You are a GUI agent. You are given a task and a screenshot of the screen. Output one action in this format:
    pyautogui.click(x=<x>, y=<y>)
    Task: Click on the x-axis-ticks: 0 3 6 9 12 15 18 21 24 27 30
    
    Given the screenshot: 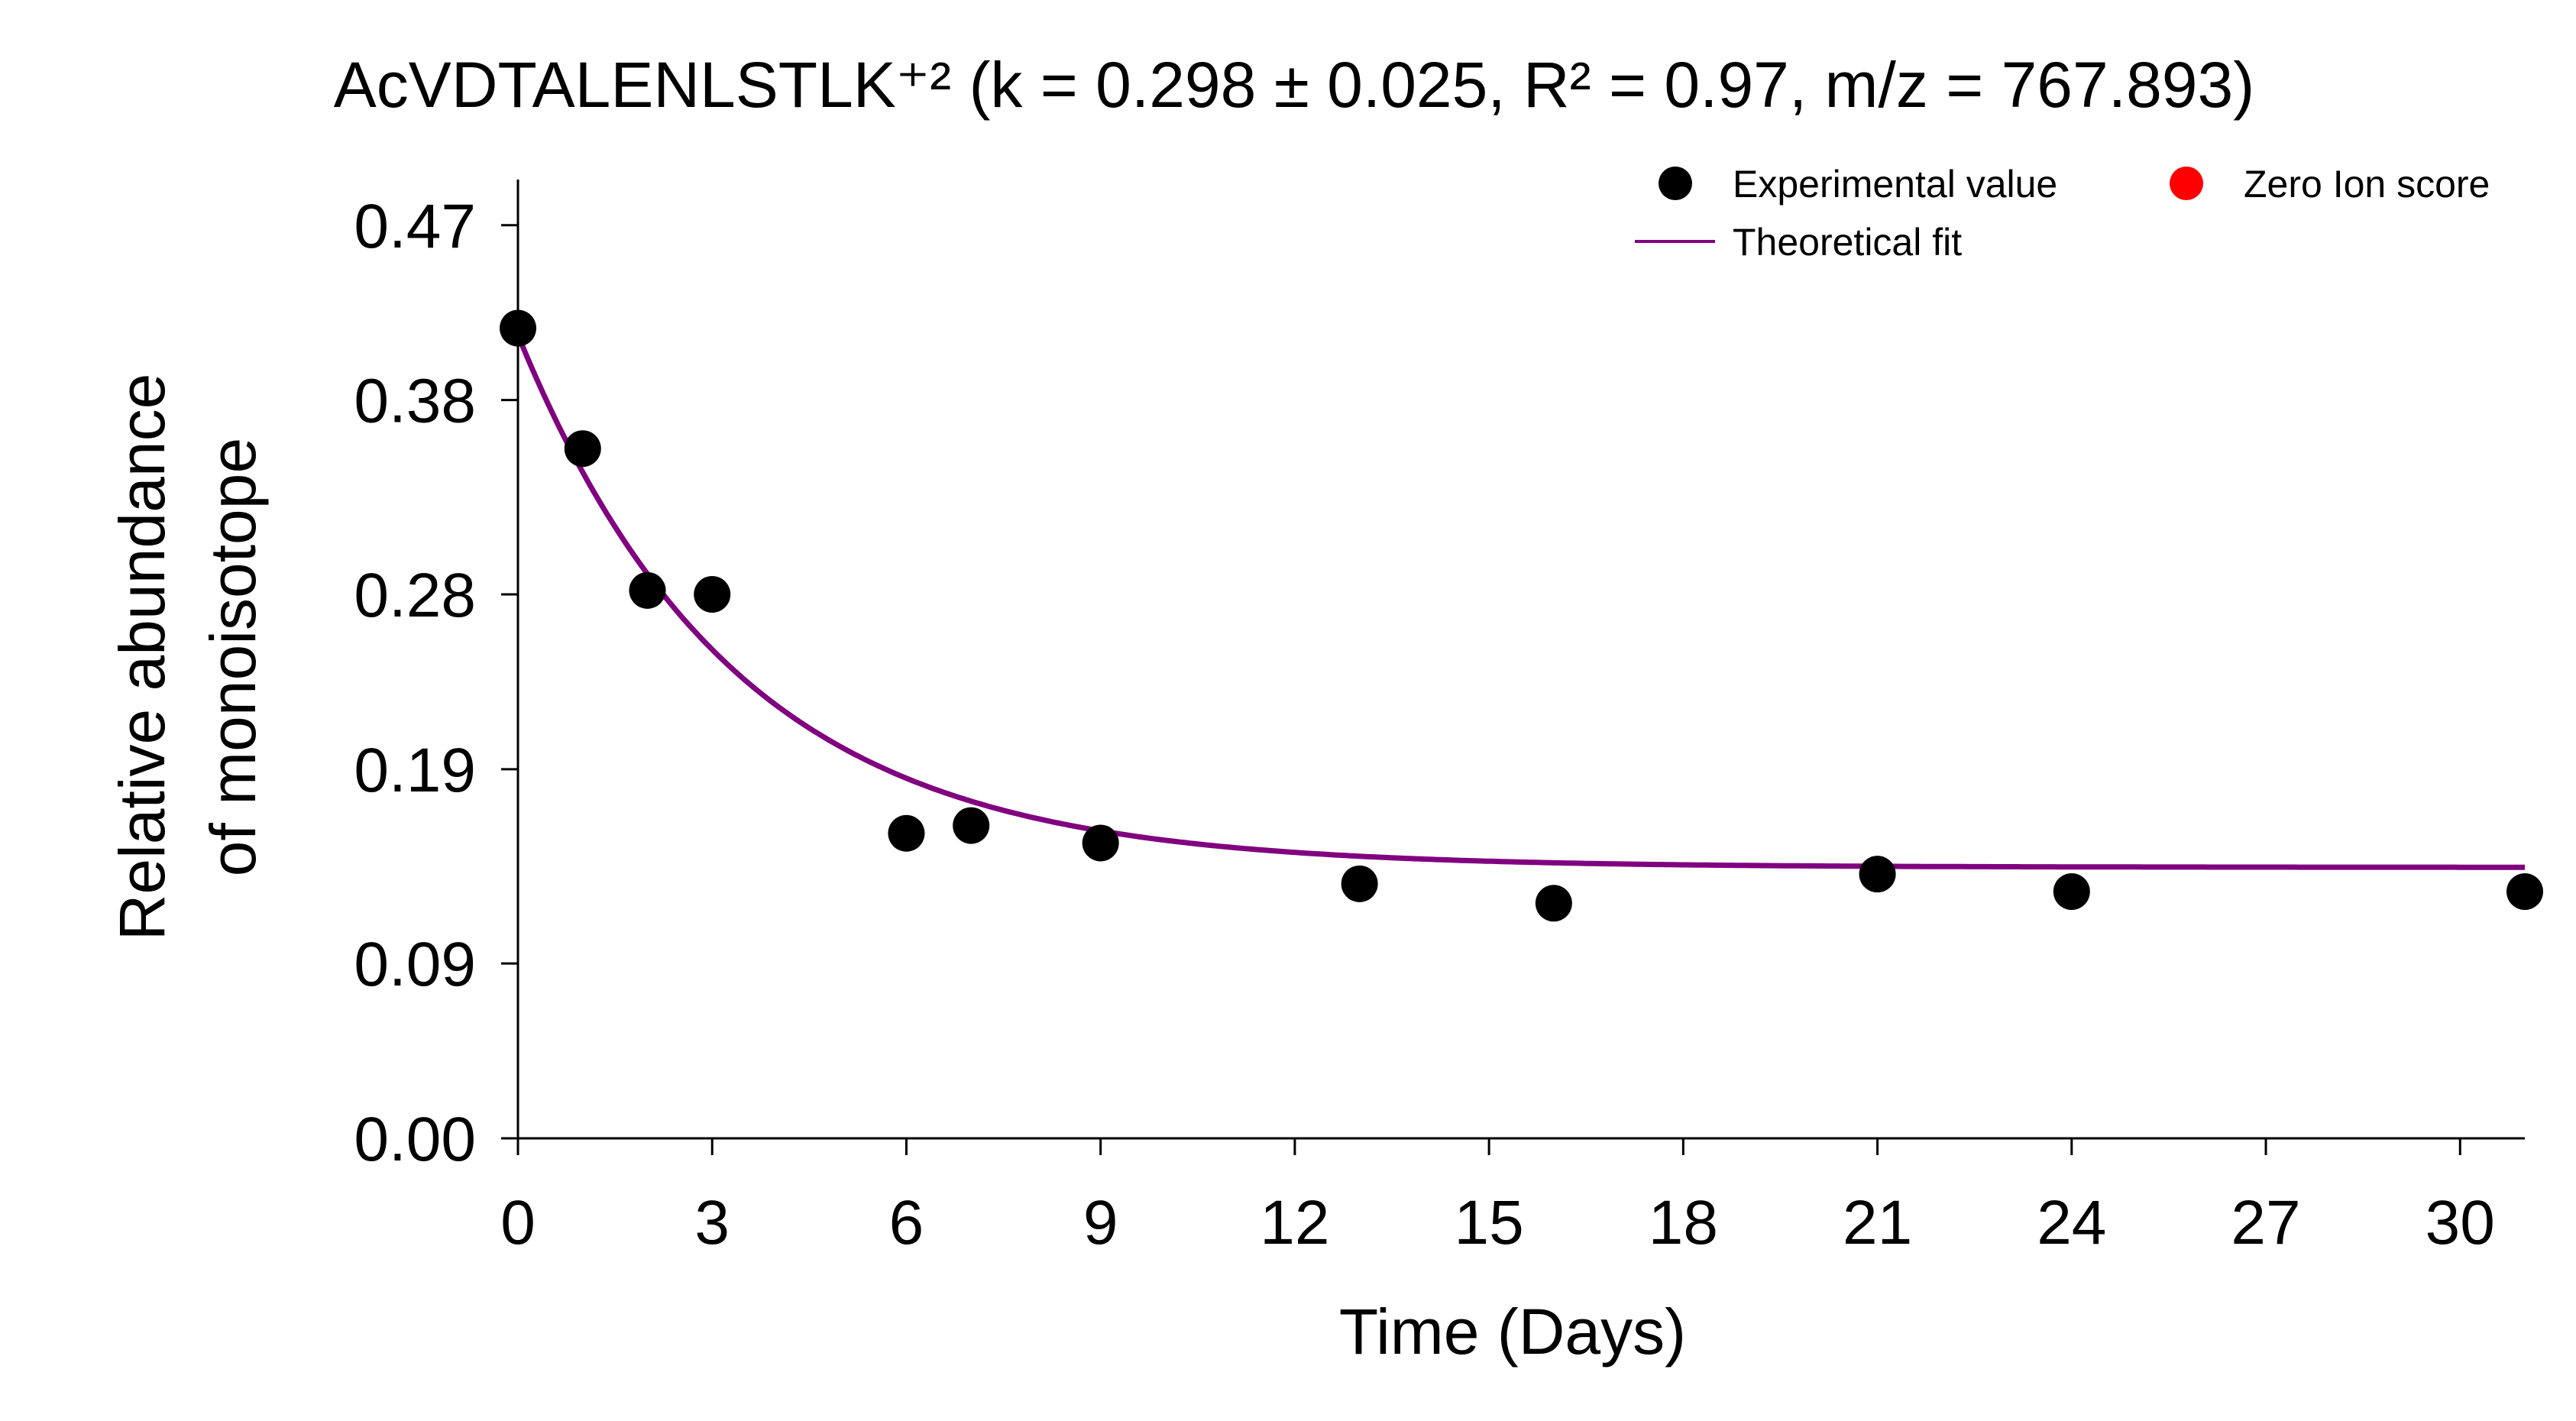 What is the action you would take?
    pyautogui.click(x=1497, y=1198)
    